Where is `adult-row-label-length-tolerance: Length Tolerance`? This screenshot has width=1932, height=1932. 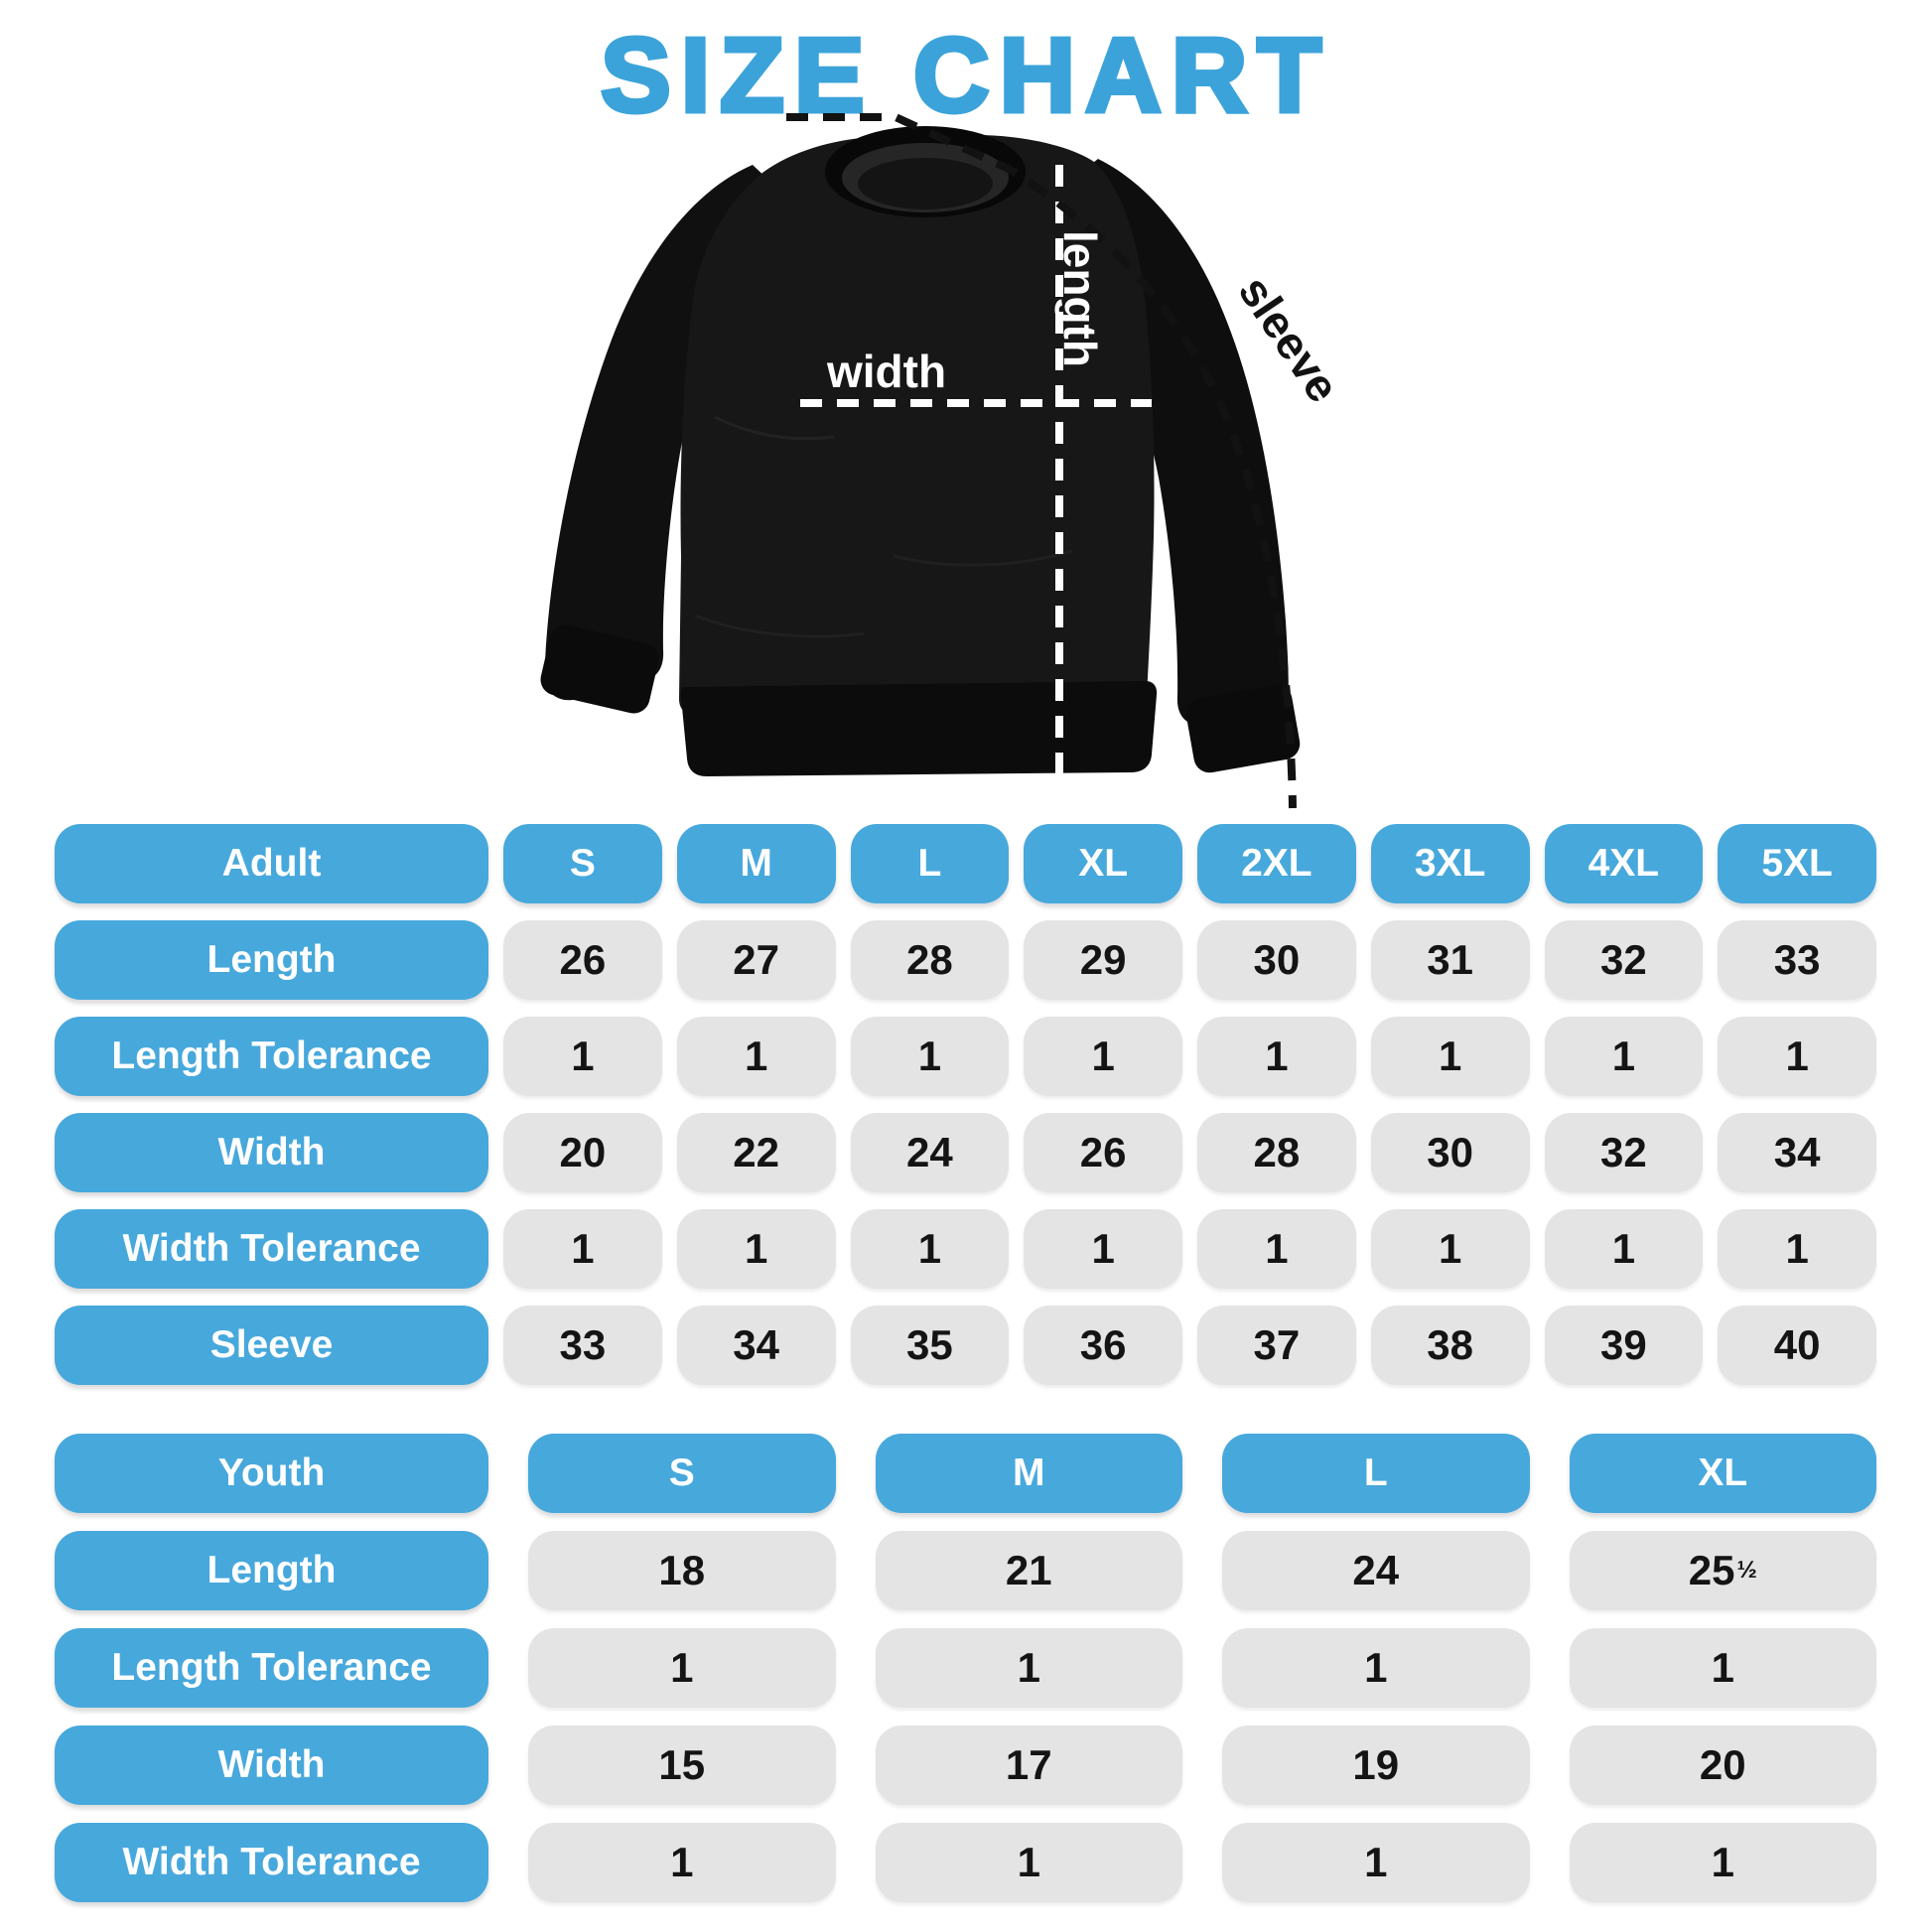 adult-row-label-length-tolerance: Length Tolerance is located at coordinates (271, 1056).